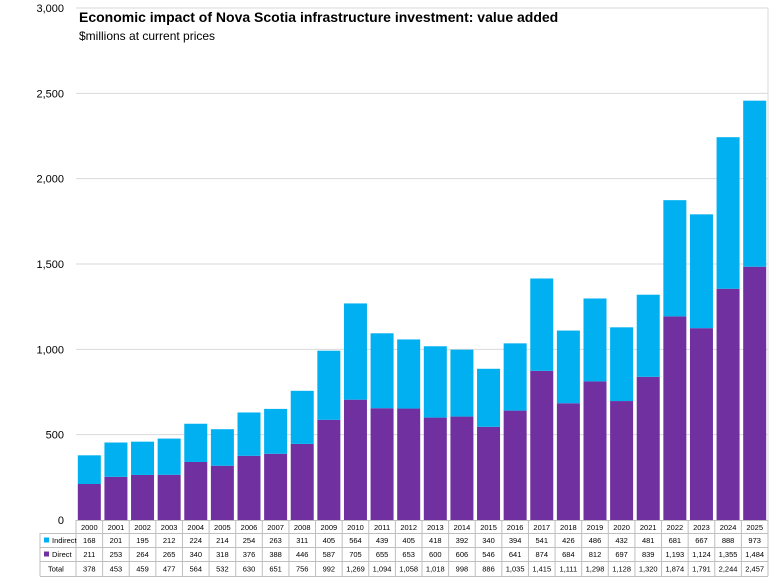 The width and height of the screenshot is (769, 577). Describe the element at coordinates (462, 468) in the screenshot. I see `bar-direct-2014` at that location.